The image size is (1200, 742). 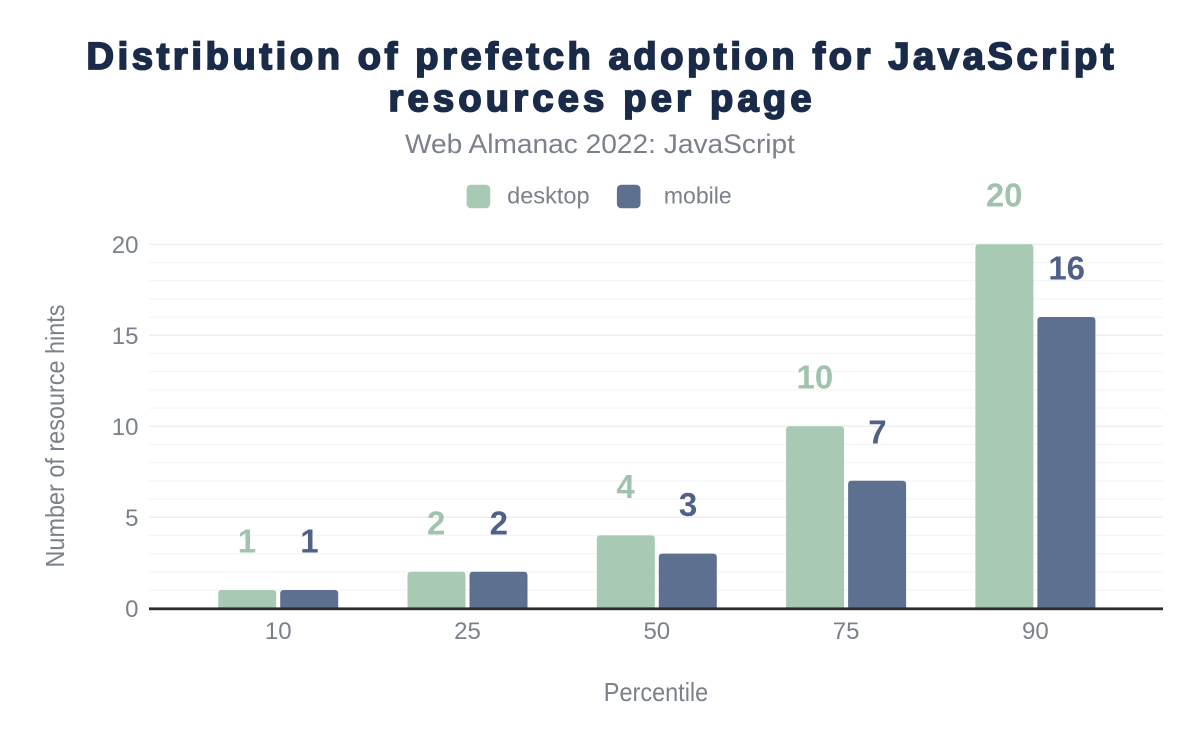 I want to click on svg-text: 25, so click(x=467, y=631).